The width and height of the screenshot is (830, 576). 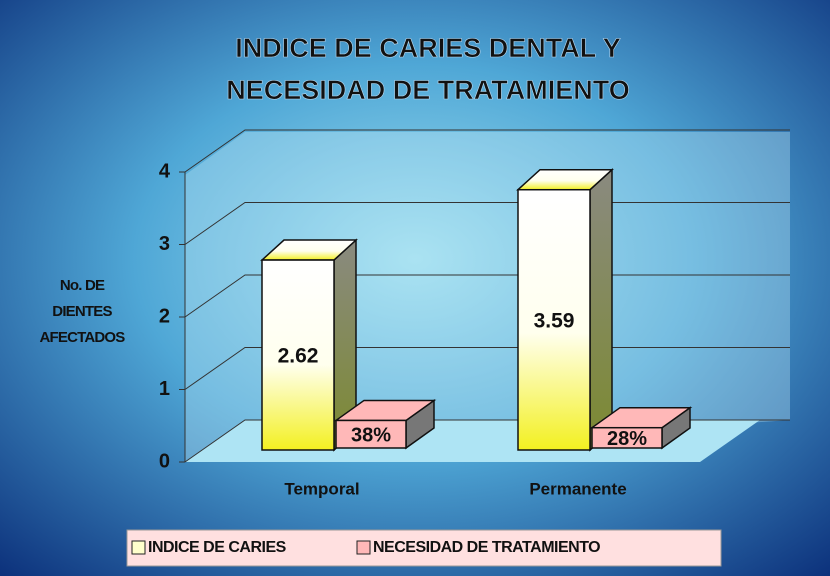 What do you see at coordinates (165, 171) in the screenshot?
I see `y-tick-label: 4` at bounding box center [165, 171].